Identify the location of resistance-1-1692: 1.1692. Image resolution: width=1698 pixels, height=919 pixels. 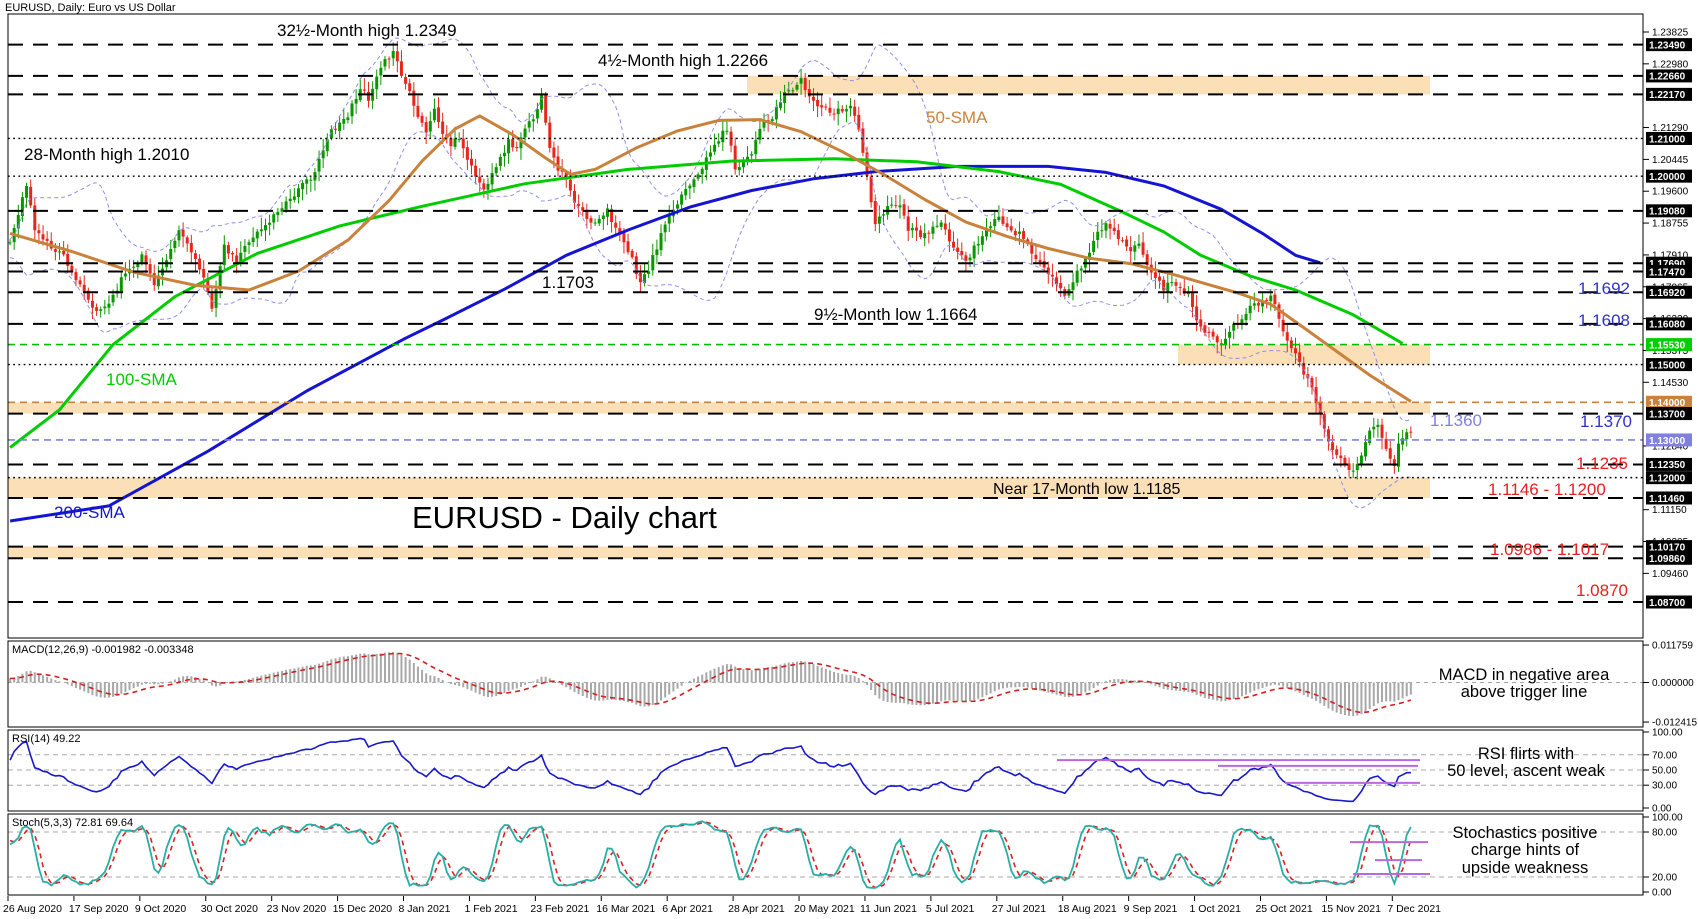
(1604, 288).